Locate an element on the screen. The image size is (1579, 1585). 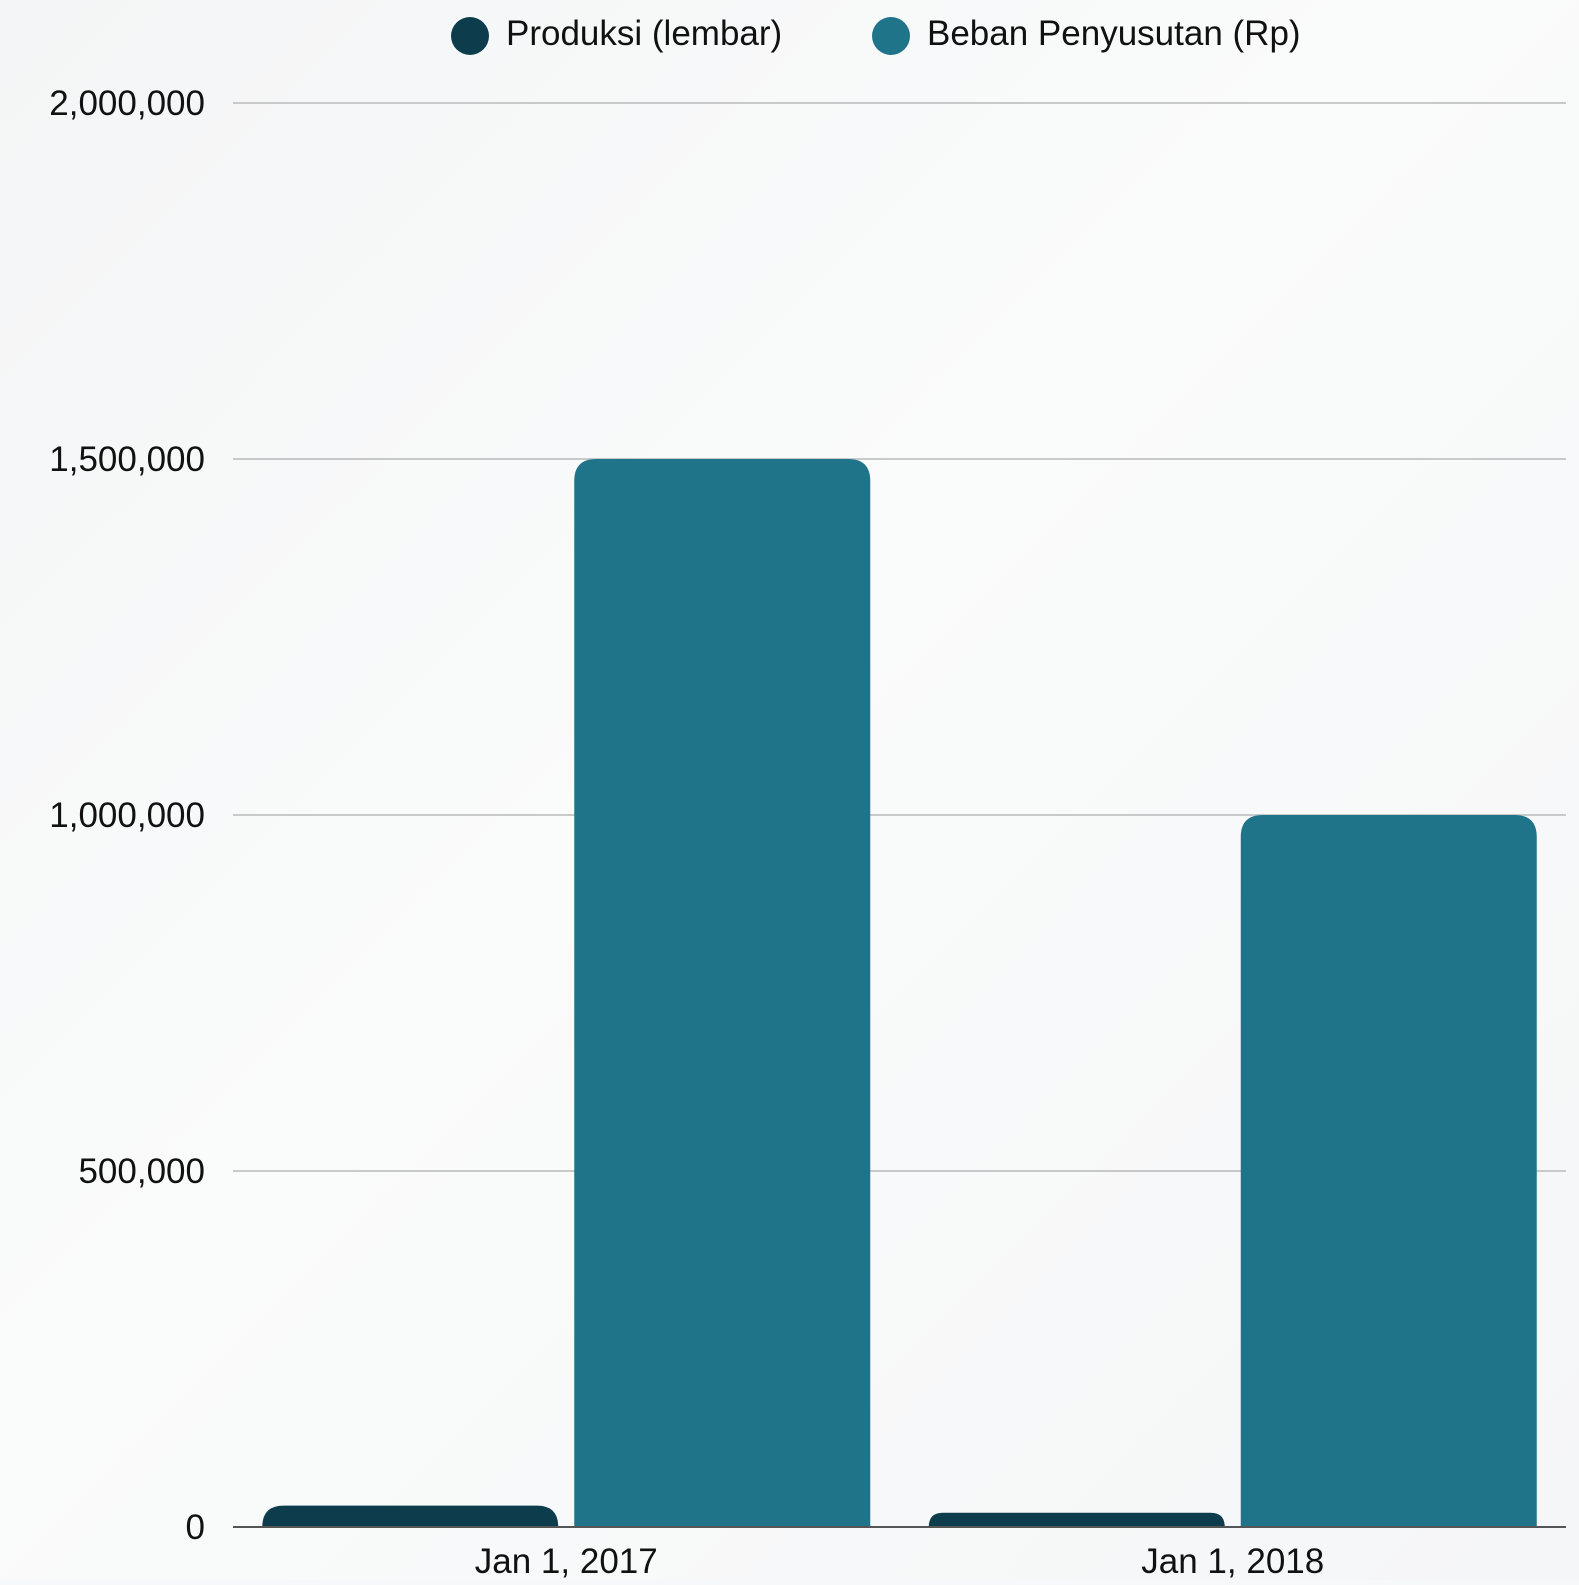
y-tick-label: 500,000 is located at coordinates (141, 1171).